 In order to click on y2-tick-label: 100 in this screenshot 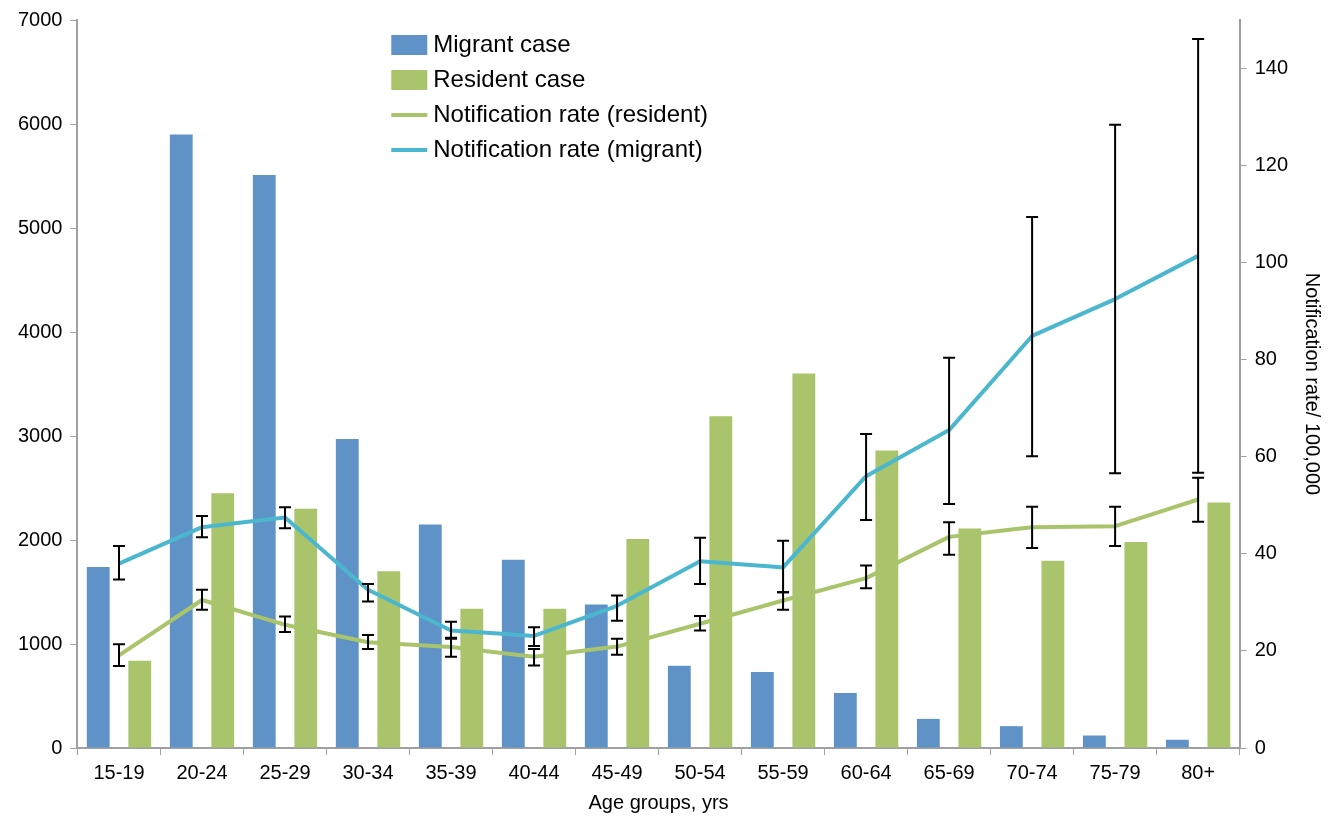, I will do `click(1271, 261)`.